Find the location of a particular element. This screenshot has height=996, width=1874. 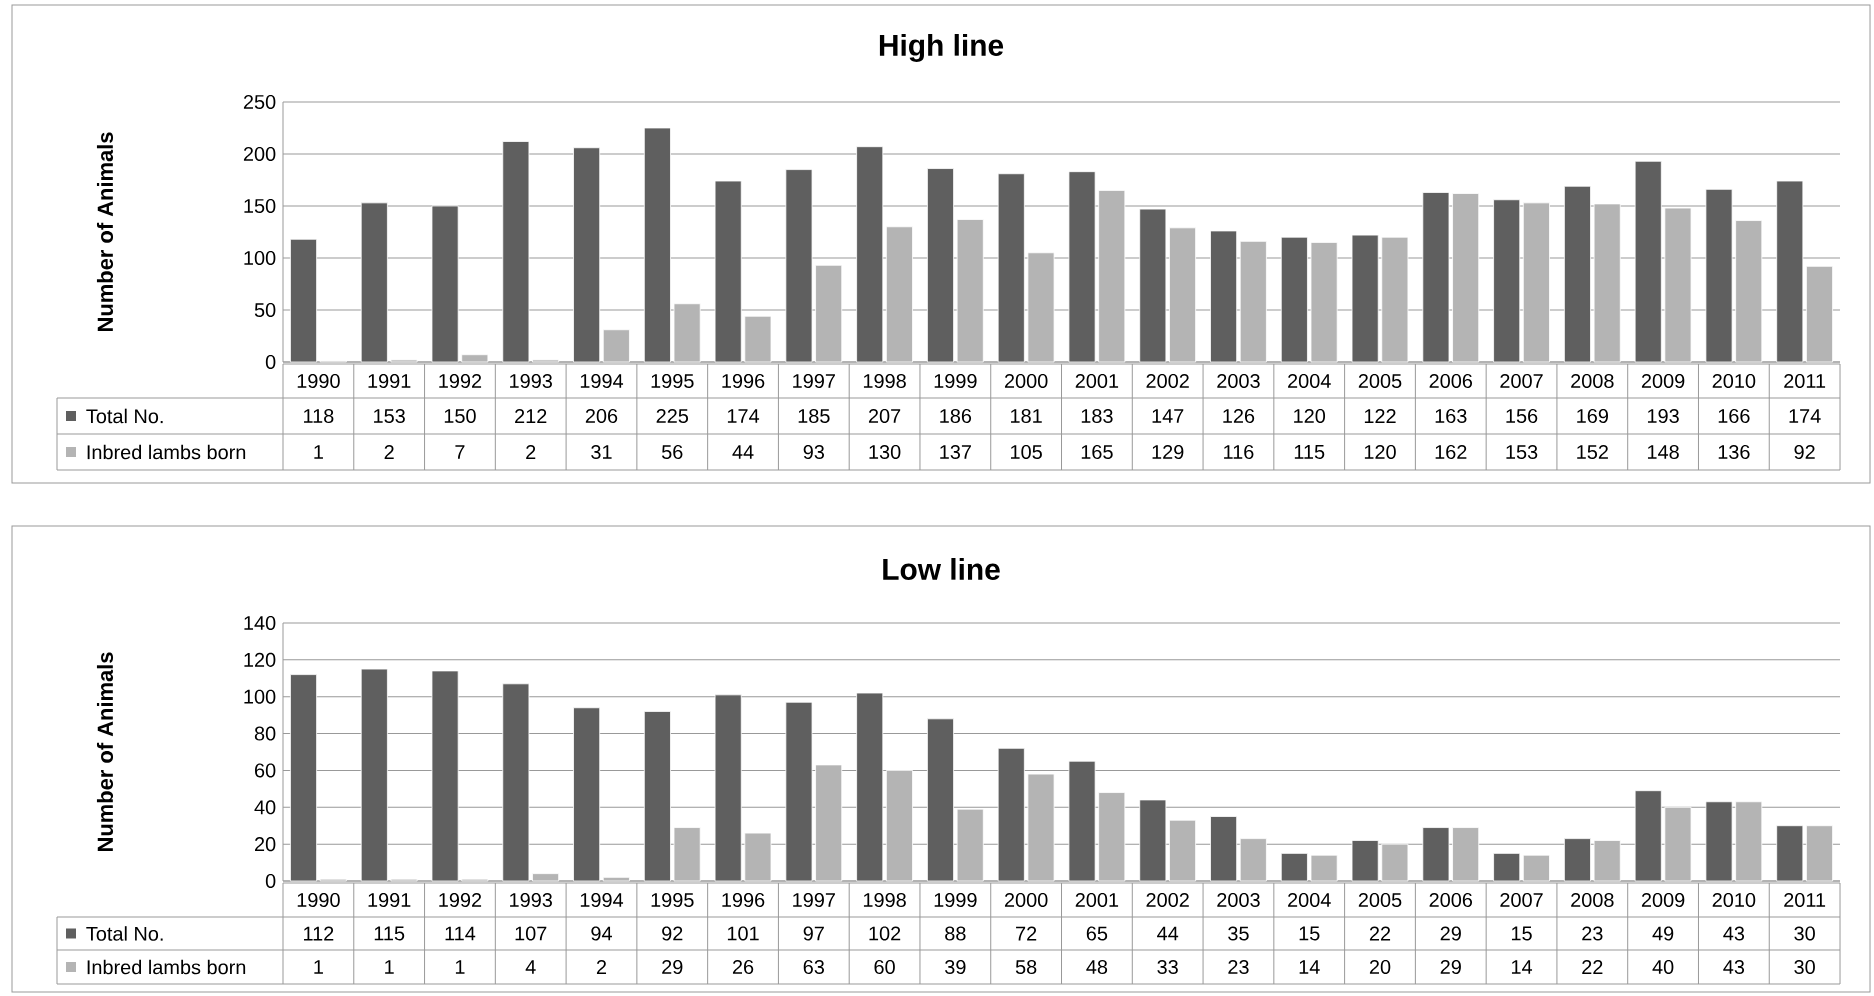

data-label: 107 is located at coordinates (531, 933).